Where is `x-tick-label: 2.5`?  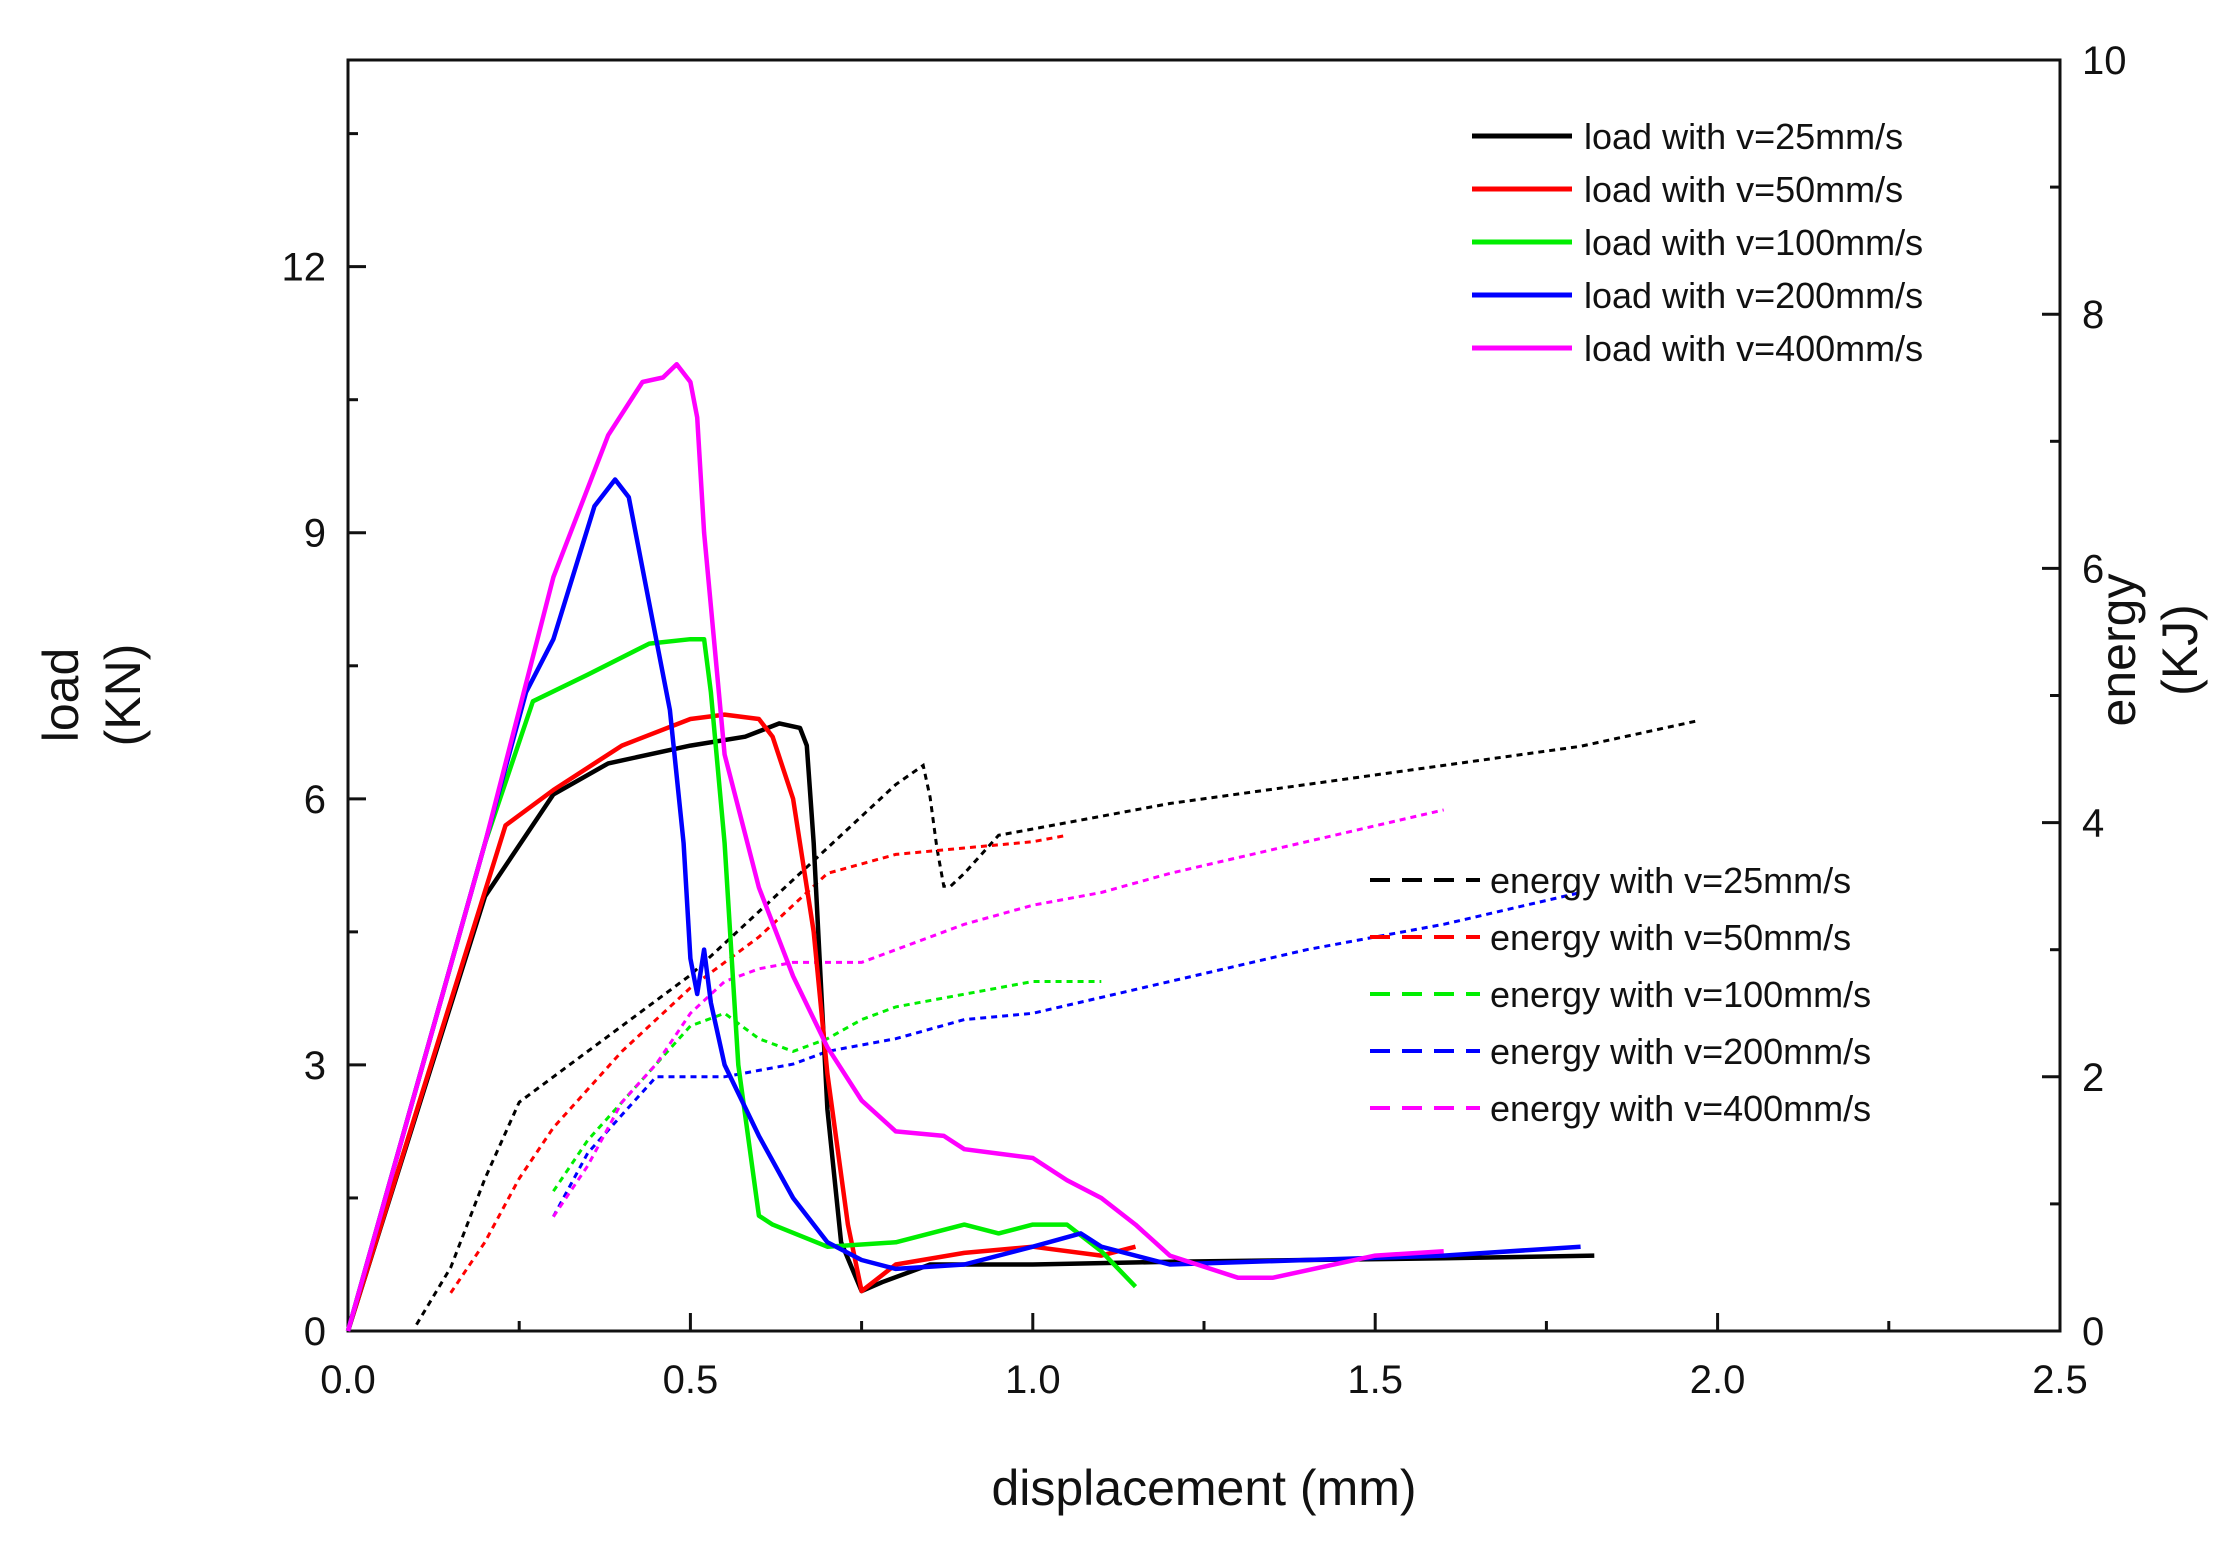
x-tick-label: 2.5 is located at coordinates (2060, 1380).